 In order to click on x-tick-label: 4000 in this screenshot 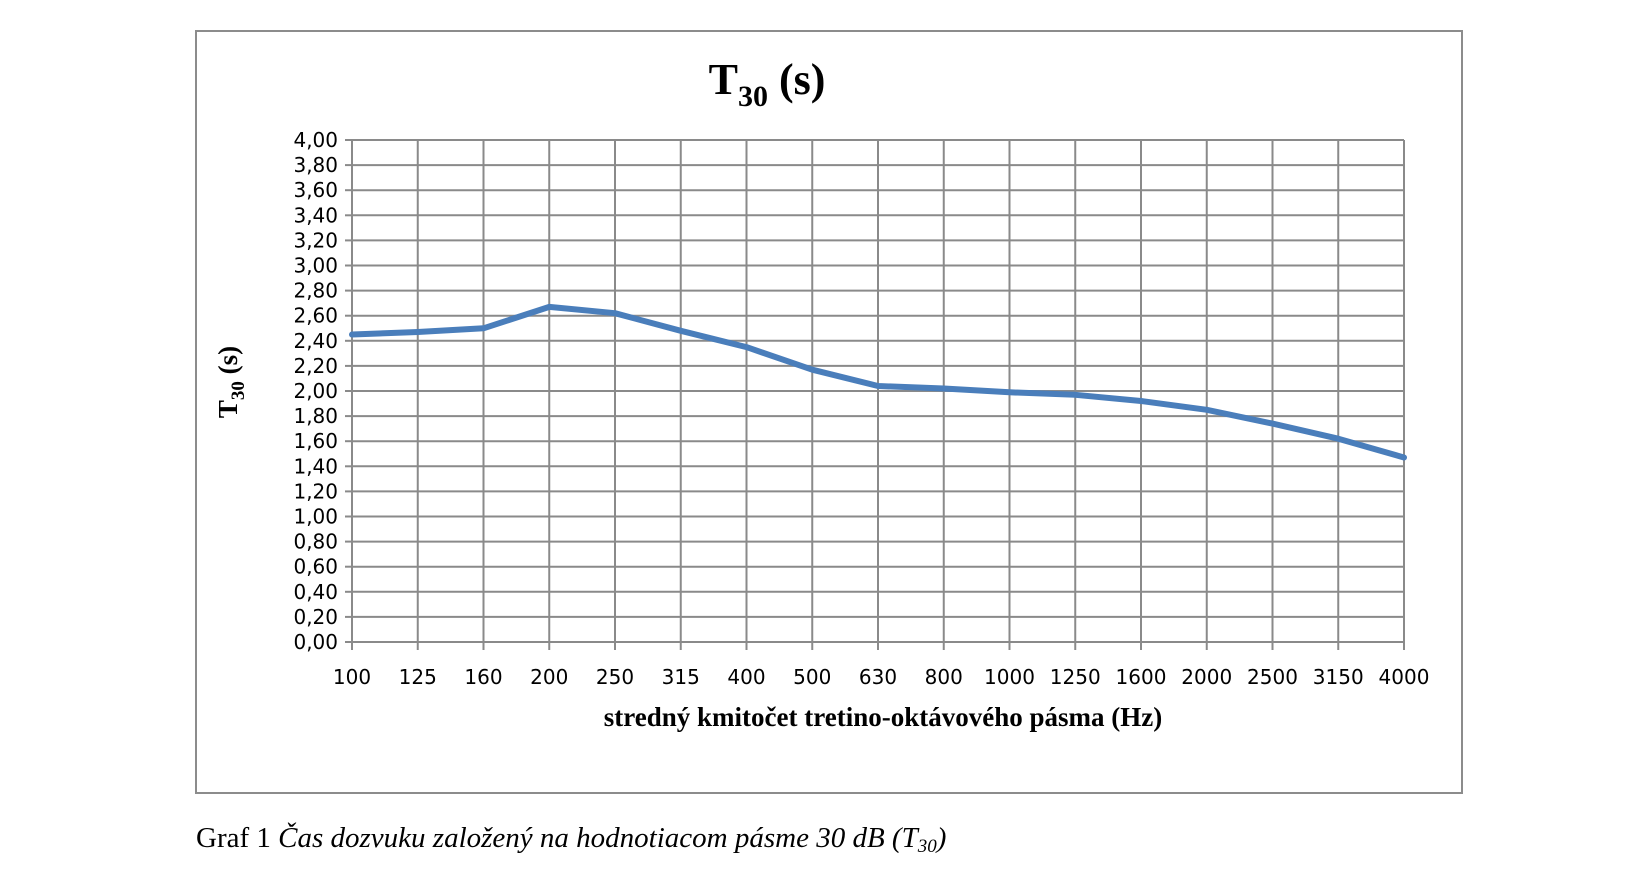, I will do `click(1404, 677)`.